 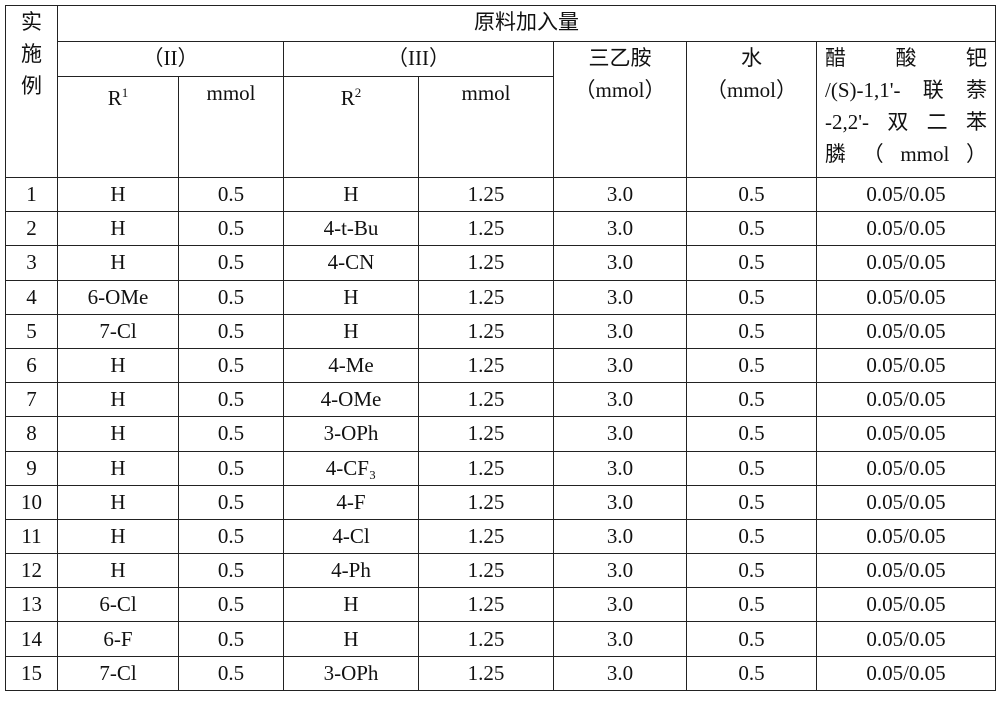 I want to click on table-row: 11 H 0.5 4-Cl 1.25 3.0 0.5 0.05/0.05, so click(x=501, y=536).